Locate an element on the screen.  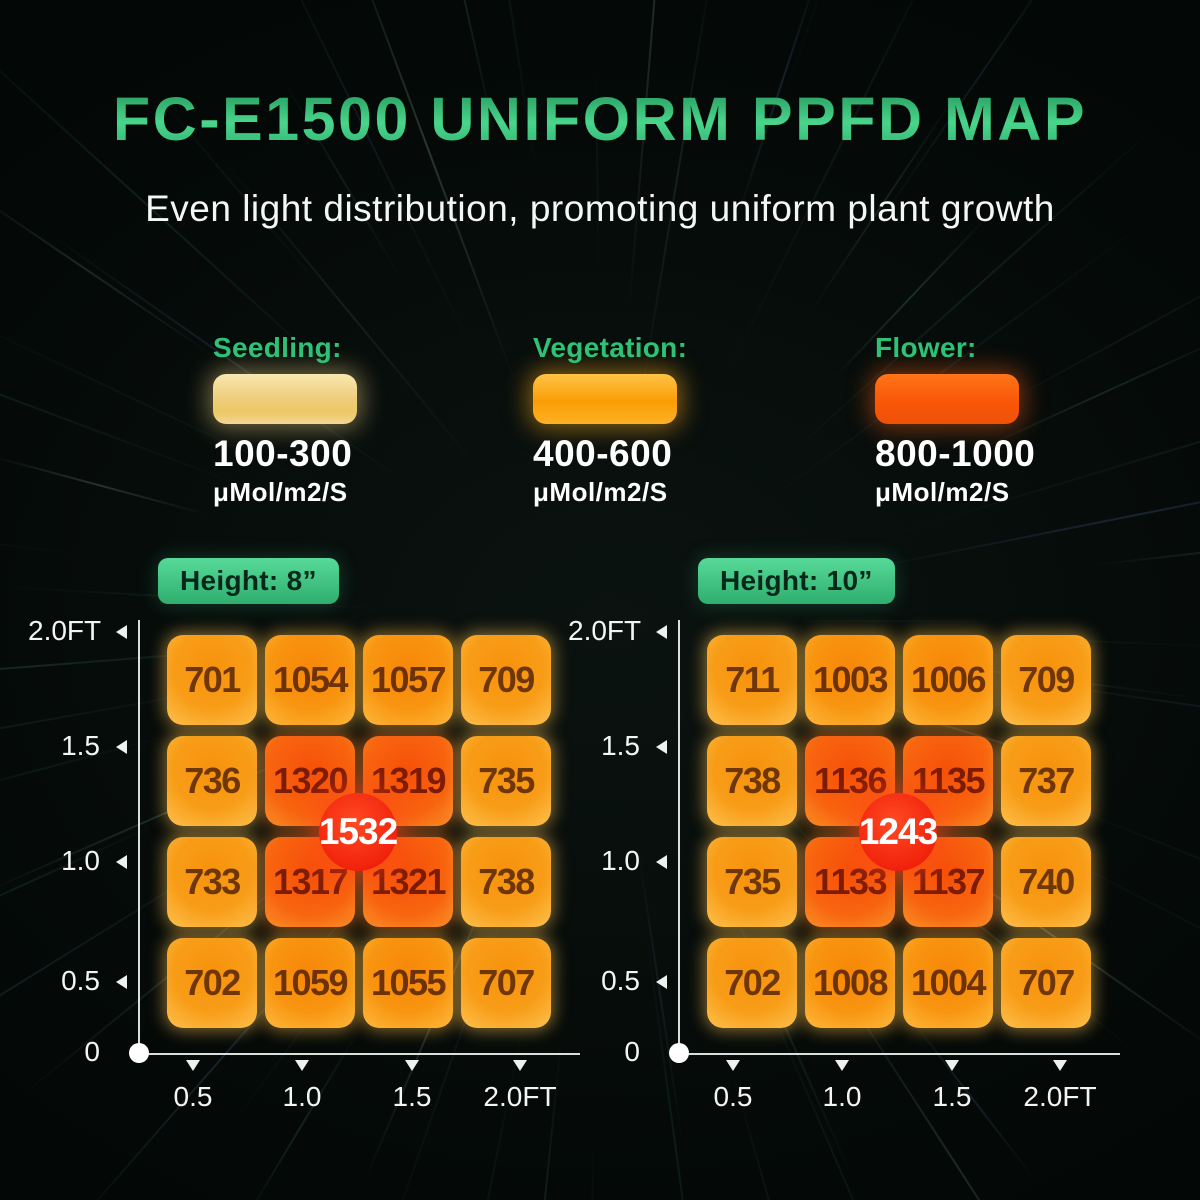
seedling-swatch is located at coordinates (285, 399).